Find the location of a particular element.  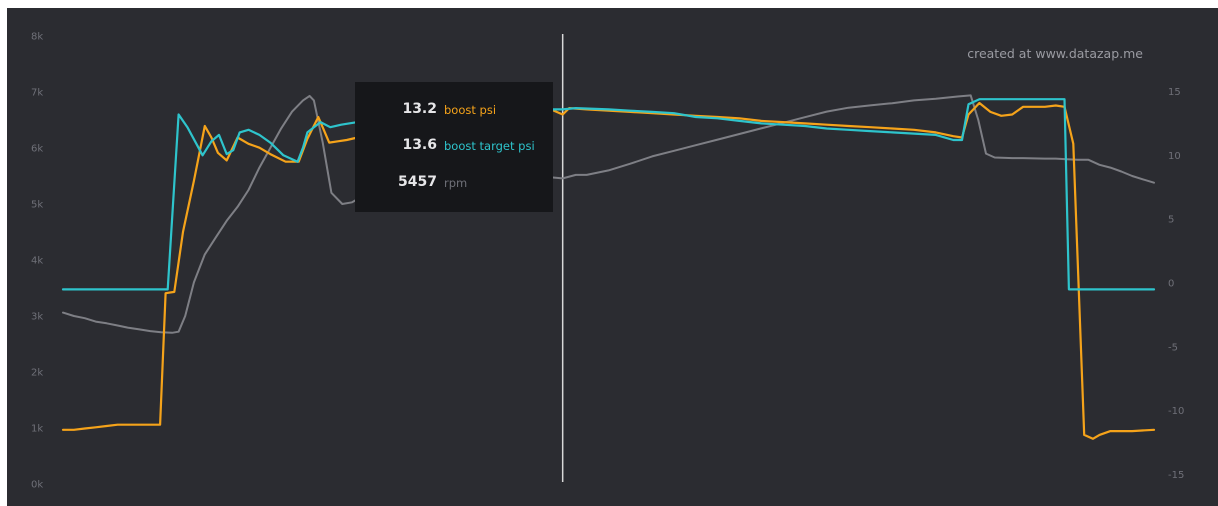

tooltip-label-boost: boost psi is located at coordinates (470, 110).